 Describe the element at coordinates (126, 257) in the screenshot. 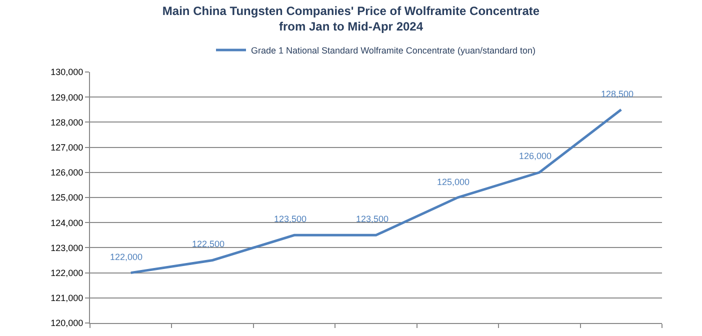

I see `data-label: 122,000` at that location.